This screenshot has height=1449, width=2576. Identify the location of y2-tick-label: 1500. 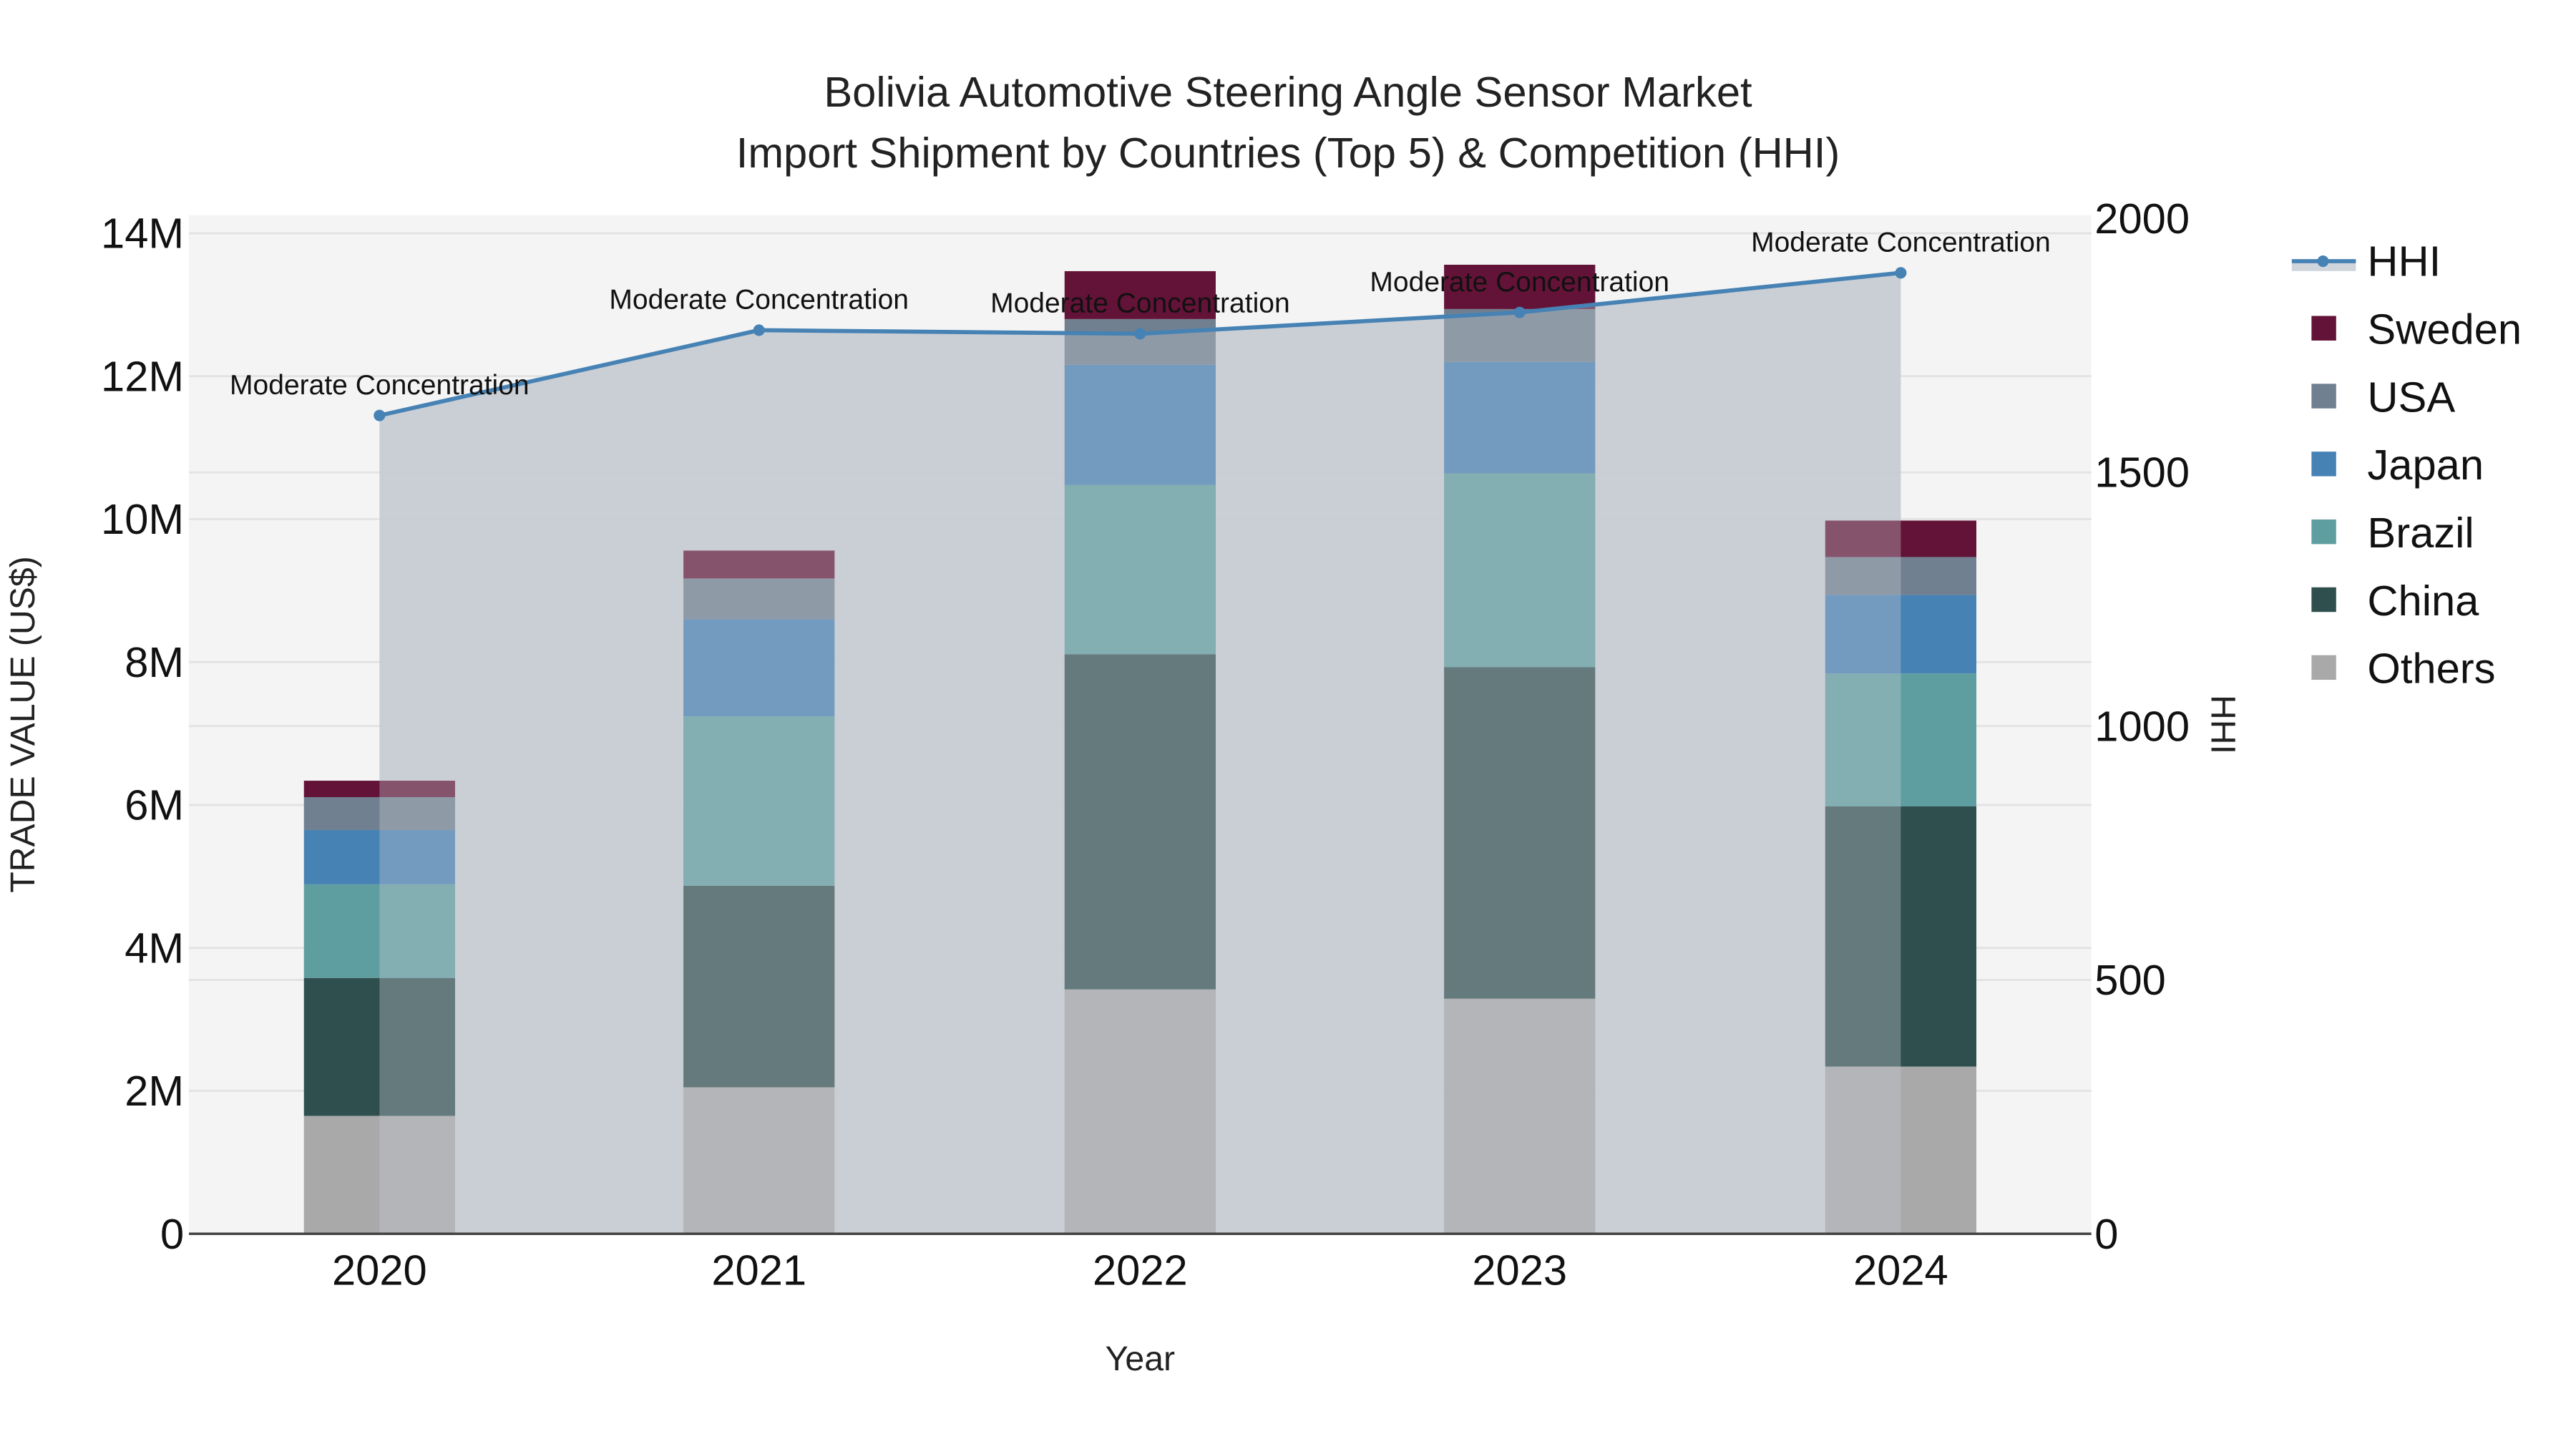
(2142, 473).